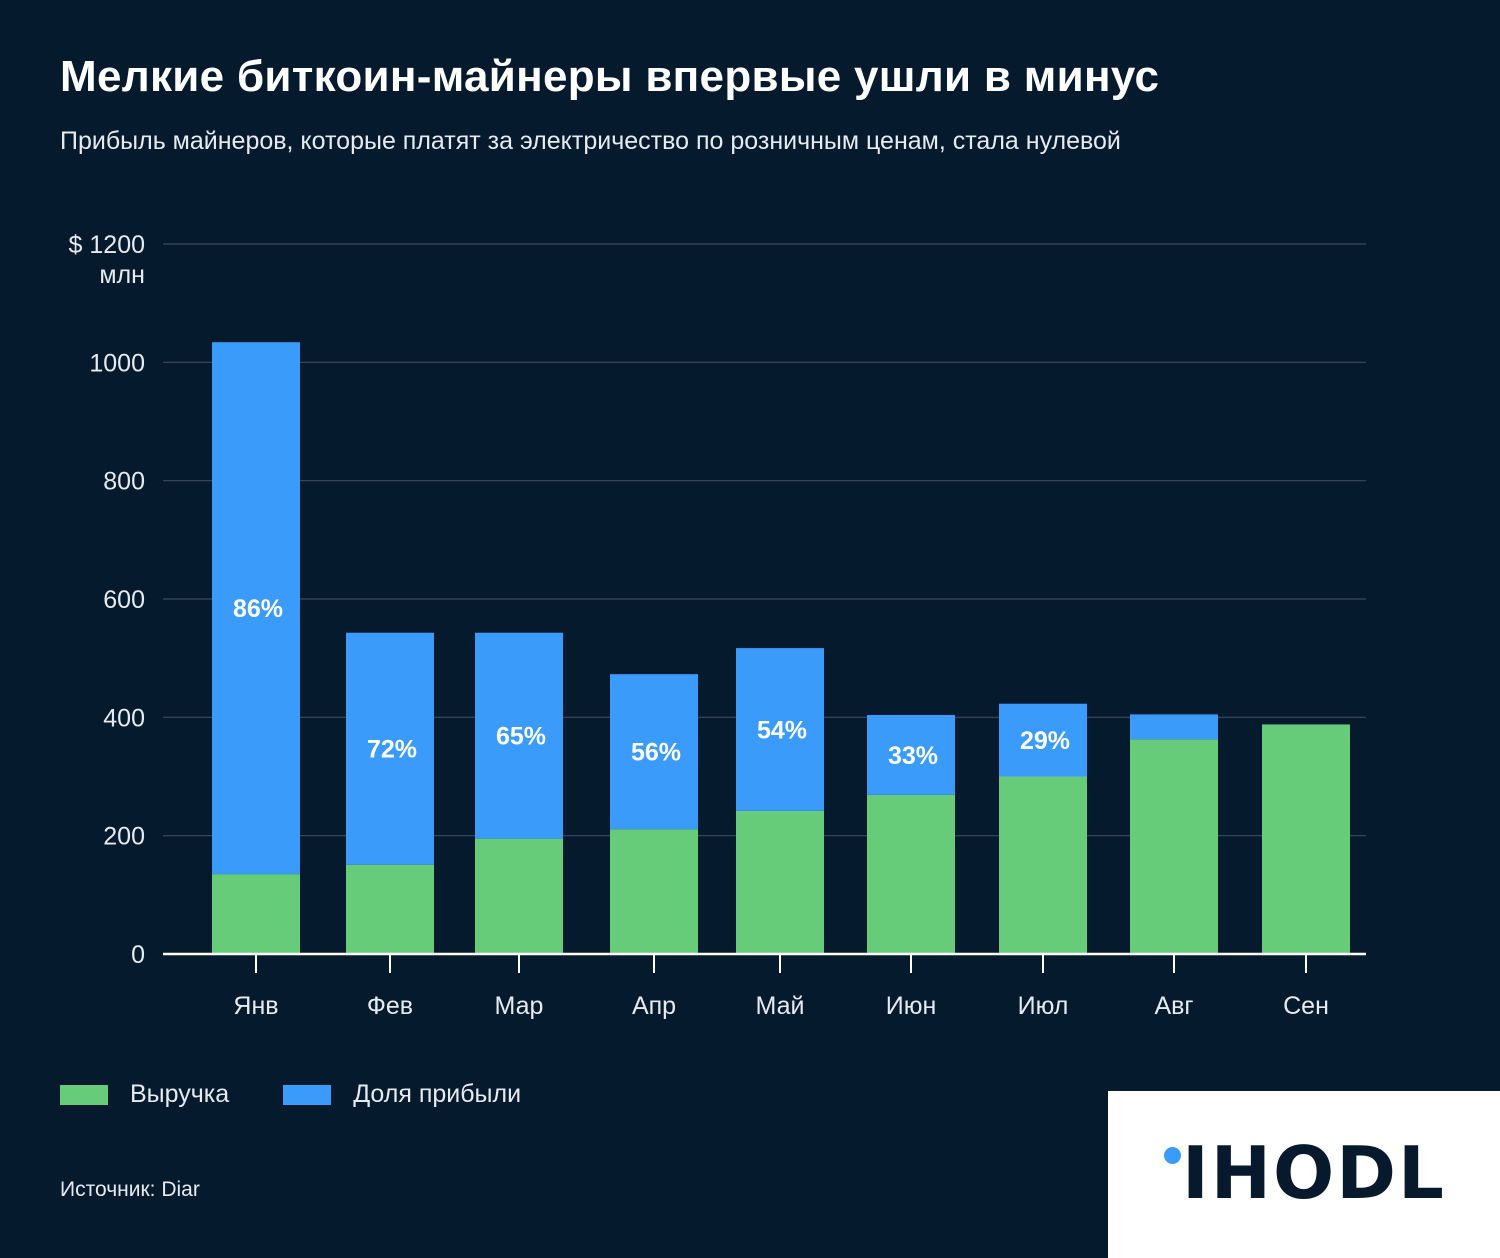  What do you see at coordinates (84, 1094) in the screenshot?
I see `legend-swatch-revenue` at bounding box center [84, 1094].